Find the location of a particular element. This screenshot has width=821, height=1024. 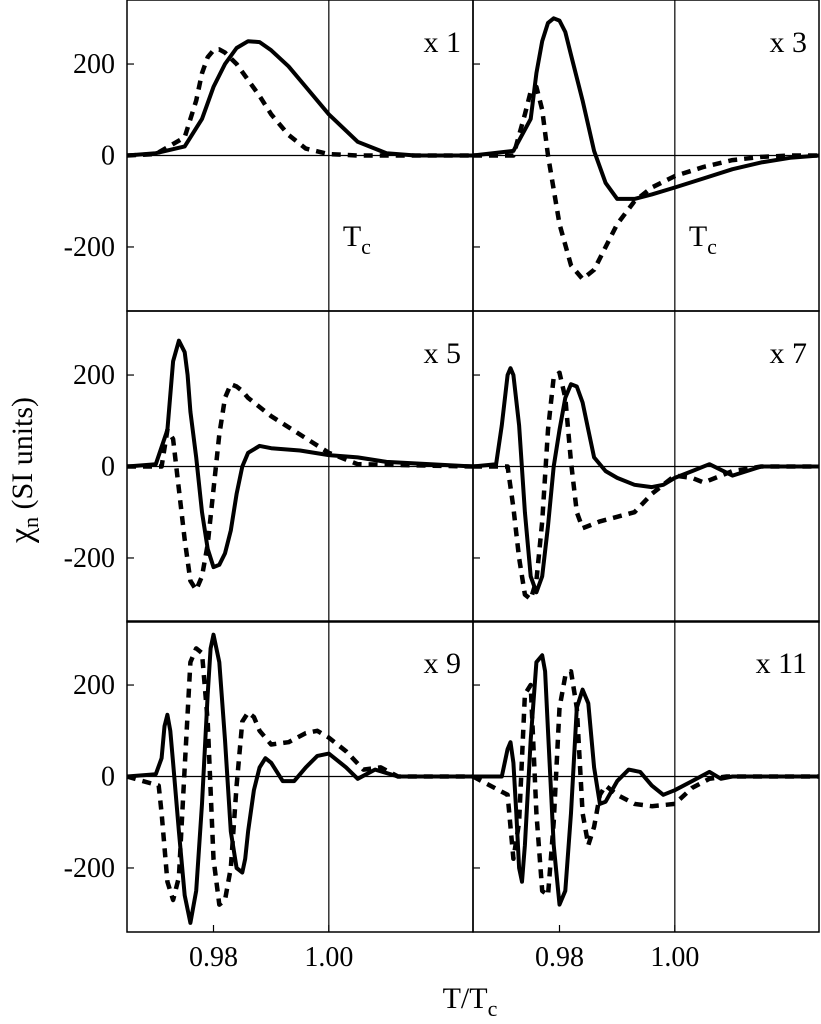

panel-2: x 3 Tc is located at coordinates (646, 156).